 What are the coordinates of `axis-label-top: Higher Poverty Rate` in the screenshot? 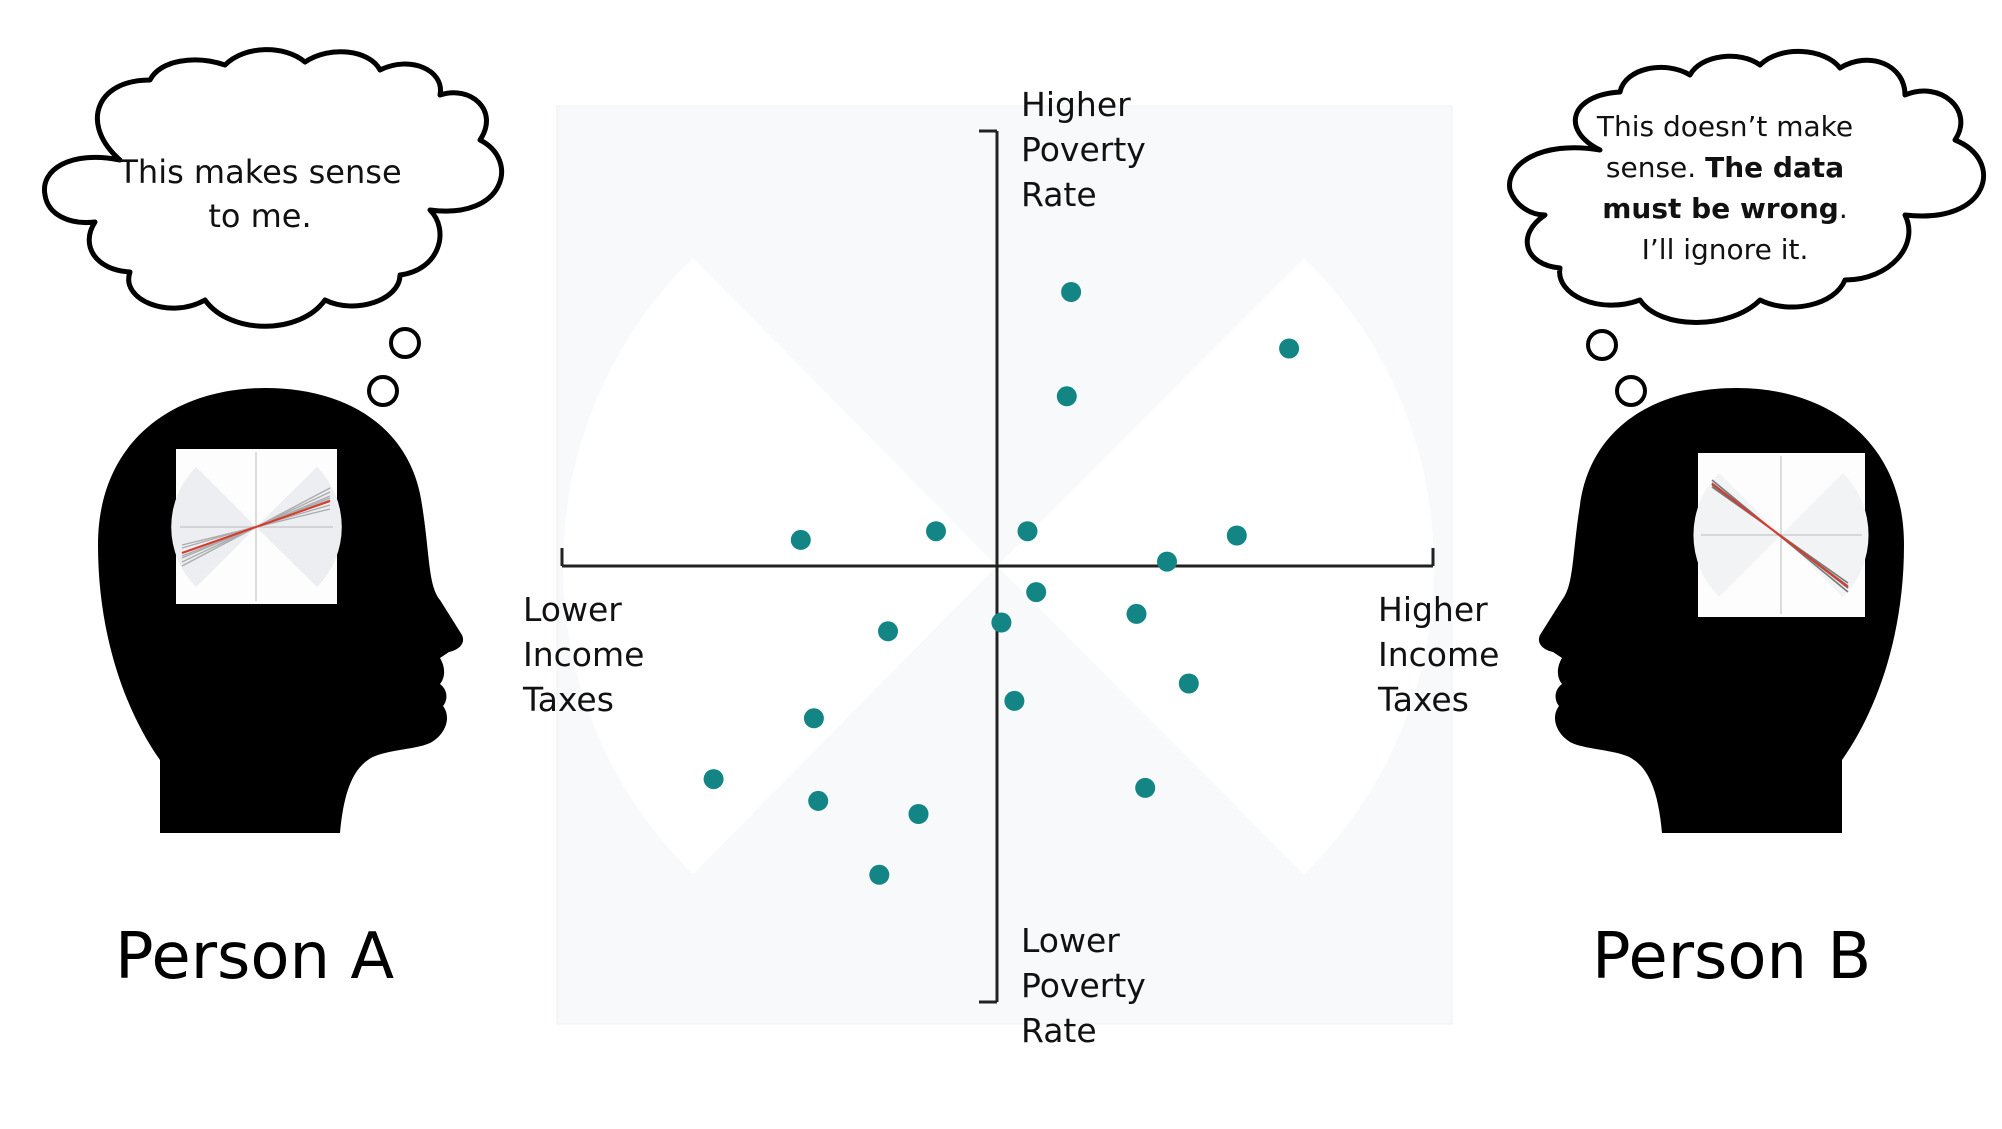 It's located at (1083, 149).